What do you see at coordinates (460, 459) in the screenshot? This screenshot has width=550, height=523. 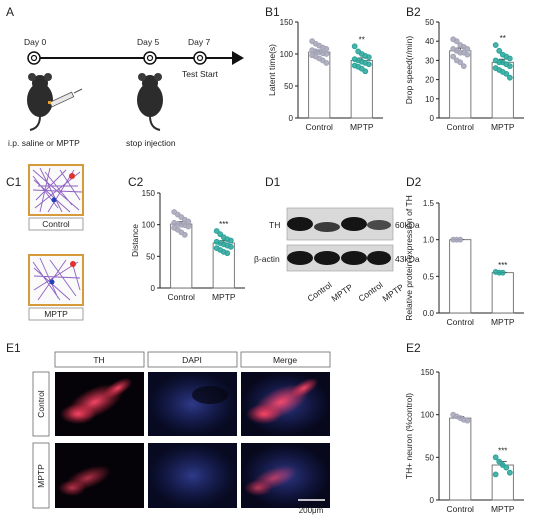 I see `bar-control` at bounding box center [460, 459].